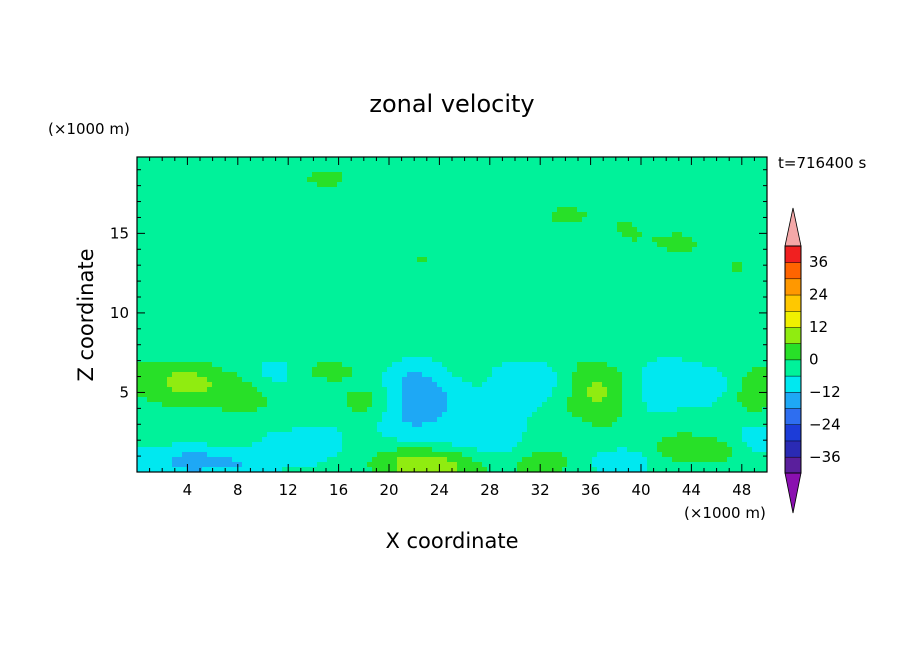 The height and width of the screenshot is (654, 904). I want to click on colorbar: 36 24 12 0 −12 −24 −36, so click(812, 360).